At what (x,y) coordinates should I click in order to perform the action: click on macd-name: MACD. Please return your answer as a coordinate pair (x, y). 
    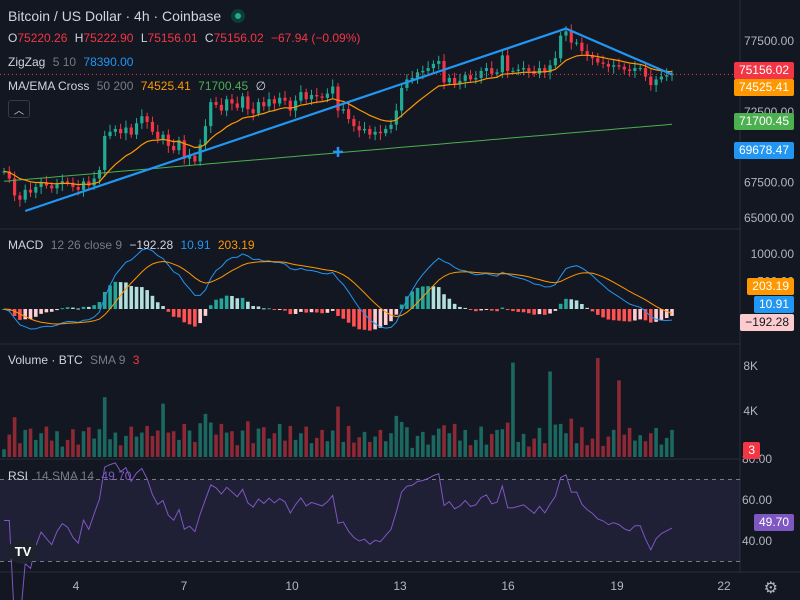
    Looking at the image, I should click on (26, 245).